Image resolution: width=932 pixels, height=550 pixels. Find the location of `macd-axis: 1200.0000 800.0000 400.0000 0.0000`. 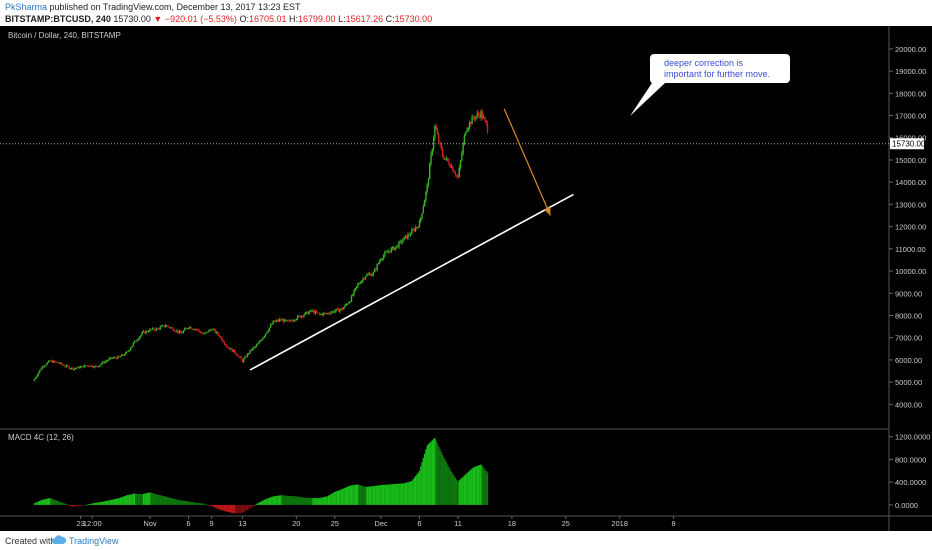

macd-axis: 1200.0000 800.0000 400.0000 0.0000 is located at coordinates (909, 471).